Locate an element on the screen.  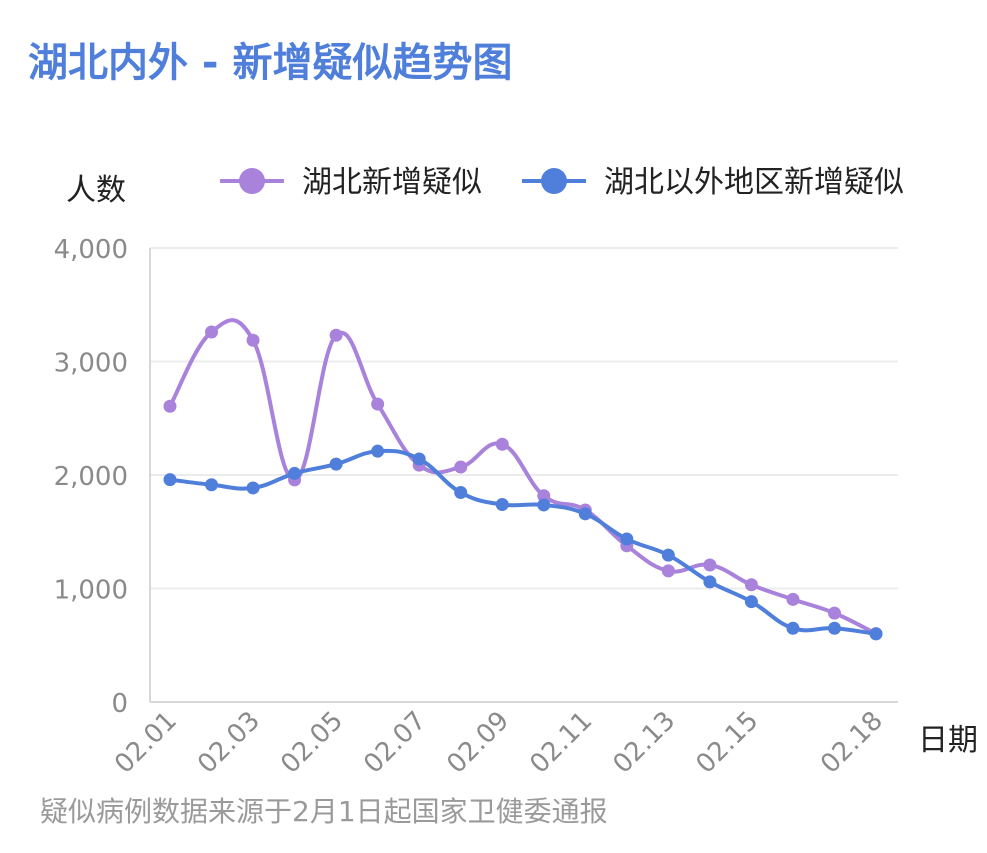
legend-item: 湖北以外地区新增疑似 is located at coordinates (713, 182).